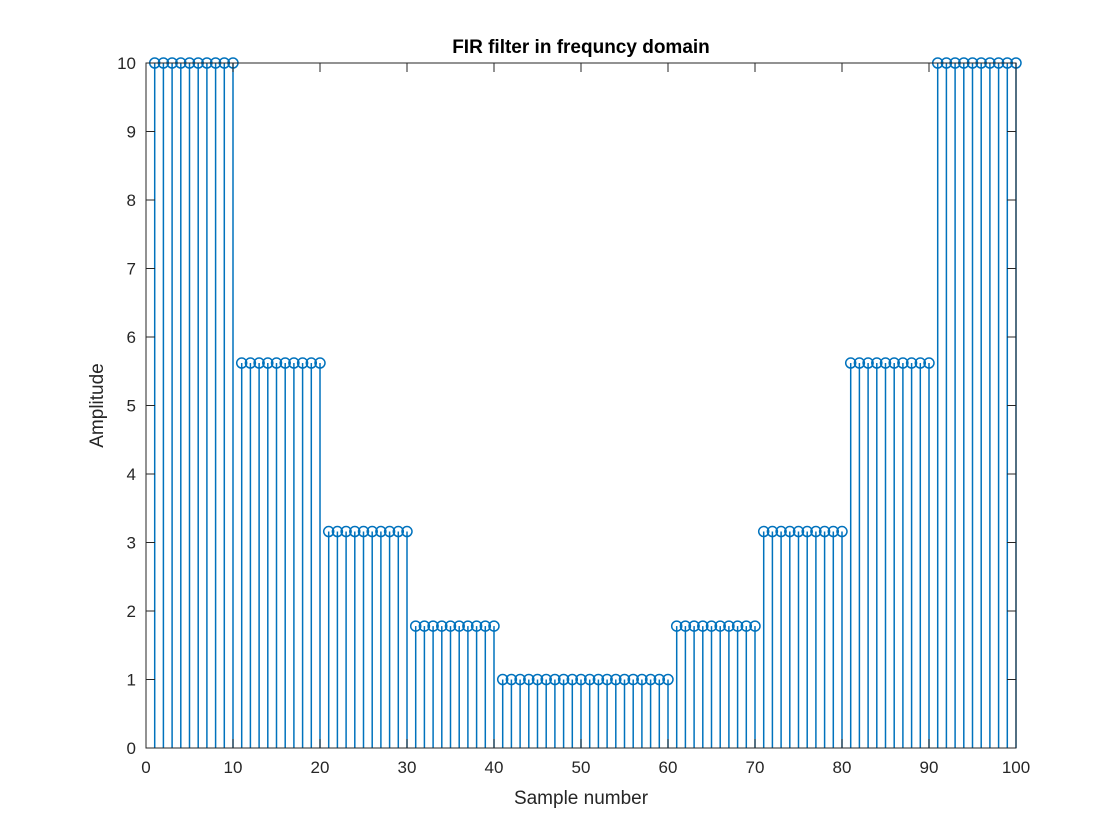 Image resolution: width=1120 pixels, height=840 pixels. I want to click on x-axis-label: Sample number, so click(581, 798).